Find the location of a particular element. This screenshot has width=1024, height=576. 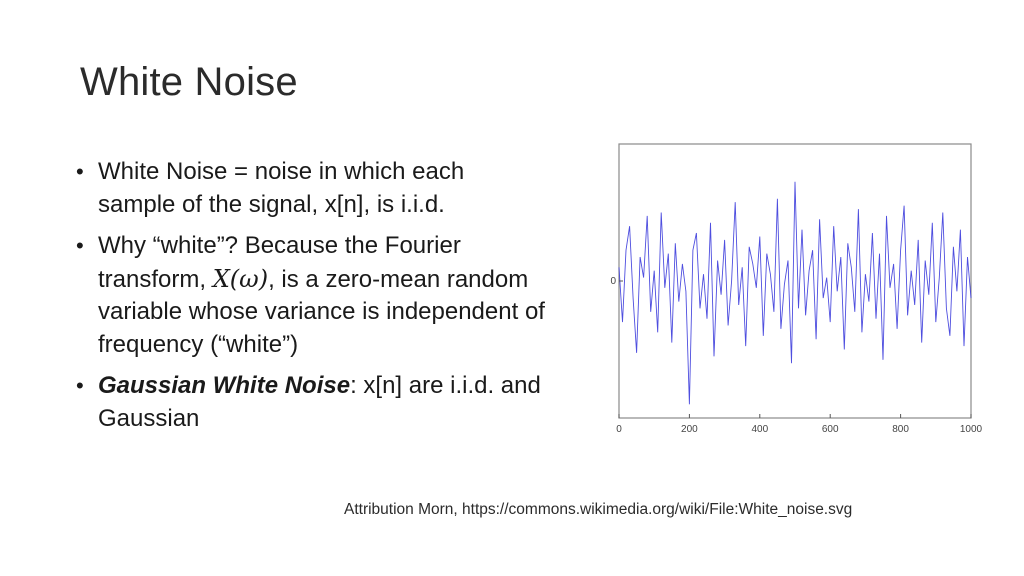

bullet-text-post: : x[n] are i.i.d. and Gaussian is located at coordinates (319, 402).